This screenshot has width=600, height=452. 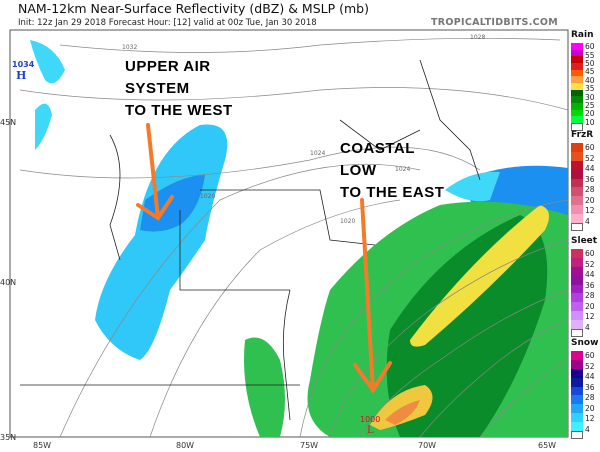 I want to click on legend-title-frzr: FrzR, so click(x=582, y=135).